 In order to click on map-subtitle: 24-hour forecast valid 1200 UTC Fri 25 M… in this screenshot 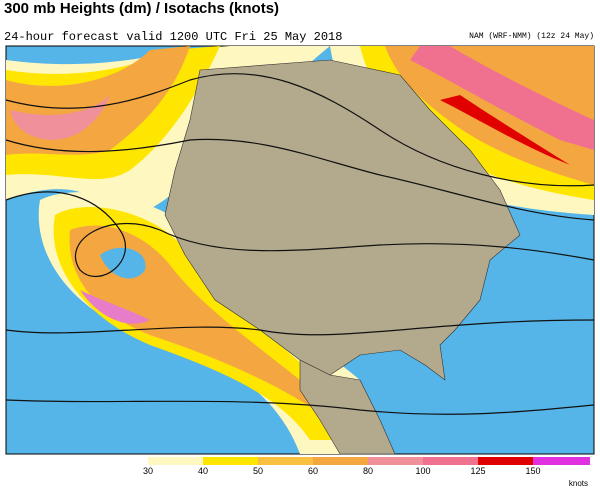, I will do `click(173, 37)`.